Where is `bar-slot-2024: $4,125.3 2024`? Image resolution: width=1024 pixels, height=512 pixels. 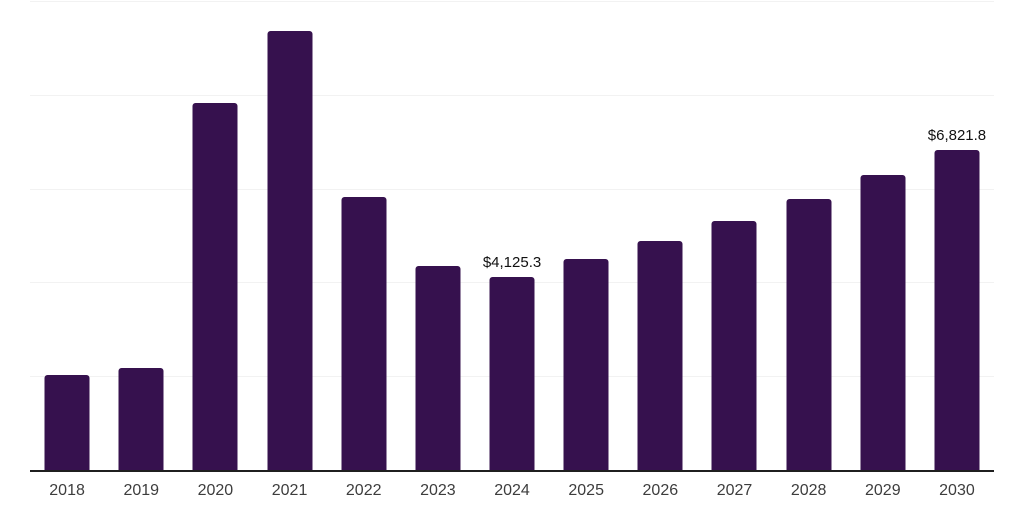
bar-slot-2024: $4,125.3 2024 is located at coordinates (512, 250).